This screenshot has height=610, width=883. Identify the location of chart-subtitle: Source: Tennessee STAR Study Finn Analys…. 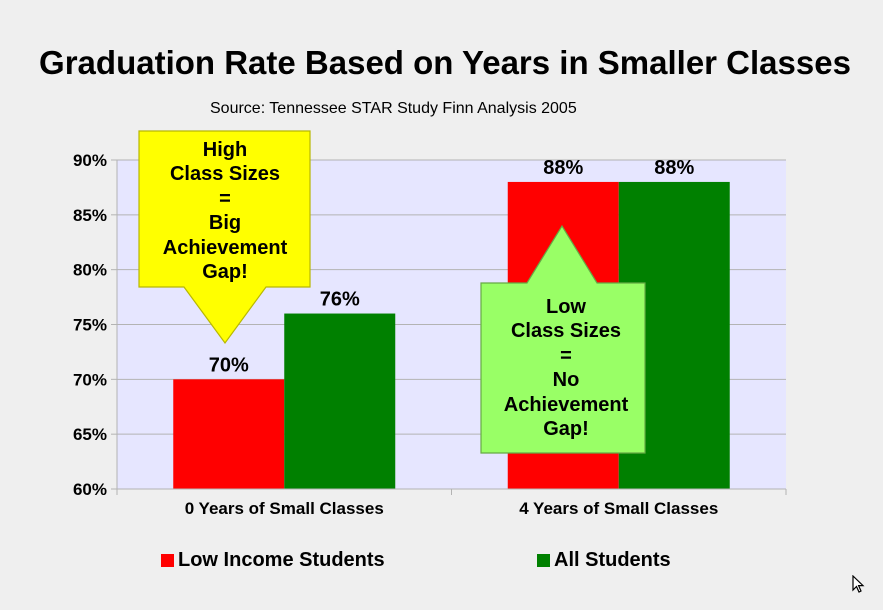
(393, 108).